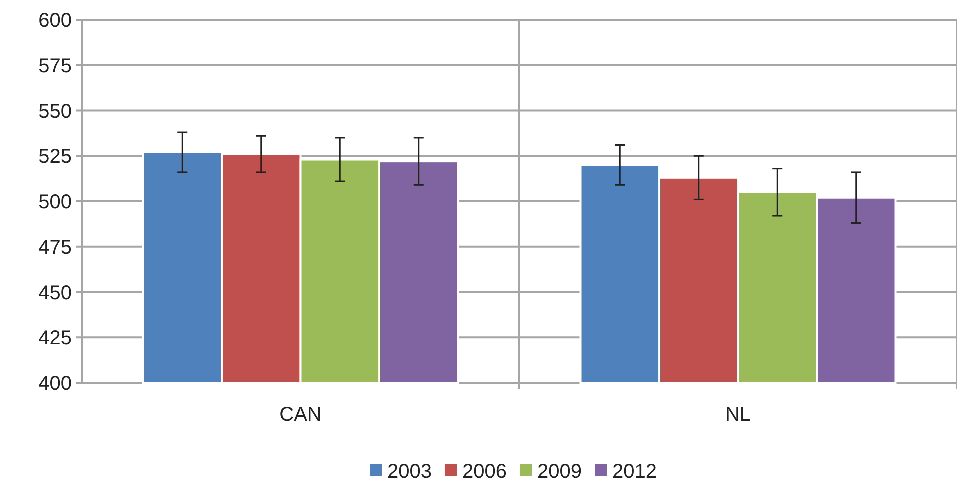 This screenshot has height=493, width=957. Describe the element at coordinates (560, 472) in the screenshot. I see `legend-label: 2009` at that location.